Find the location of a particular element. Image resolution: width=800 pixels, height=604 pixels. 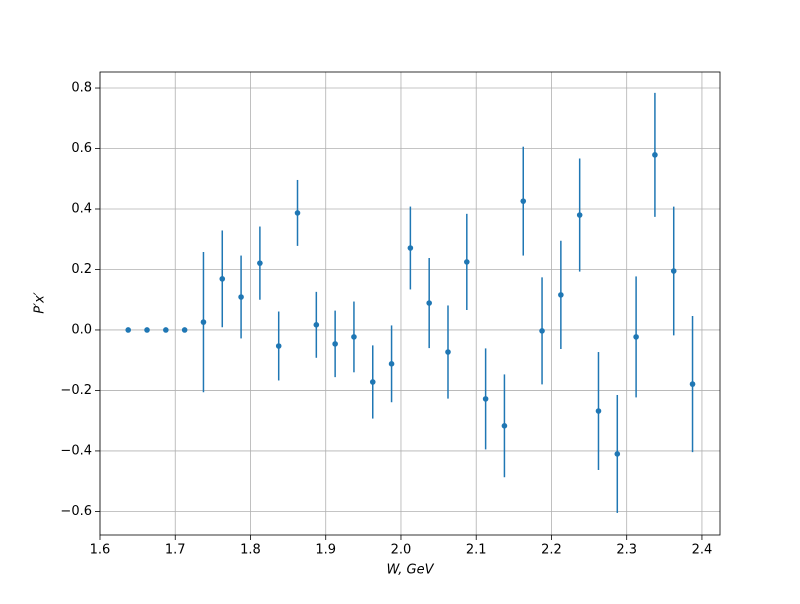

y-tick-label: 0.4 is located at coordinates (81, 208).